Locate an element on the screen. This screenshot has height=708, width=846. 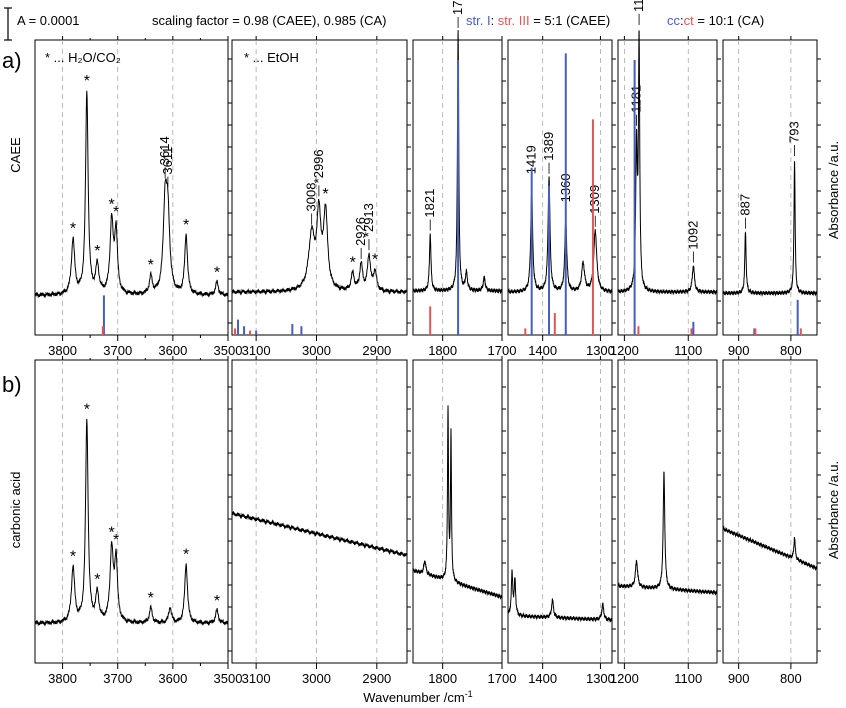
peak-label: 3614 is located at coordinates (164, 150).